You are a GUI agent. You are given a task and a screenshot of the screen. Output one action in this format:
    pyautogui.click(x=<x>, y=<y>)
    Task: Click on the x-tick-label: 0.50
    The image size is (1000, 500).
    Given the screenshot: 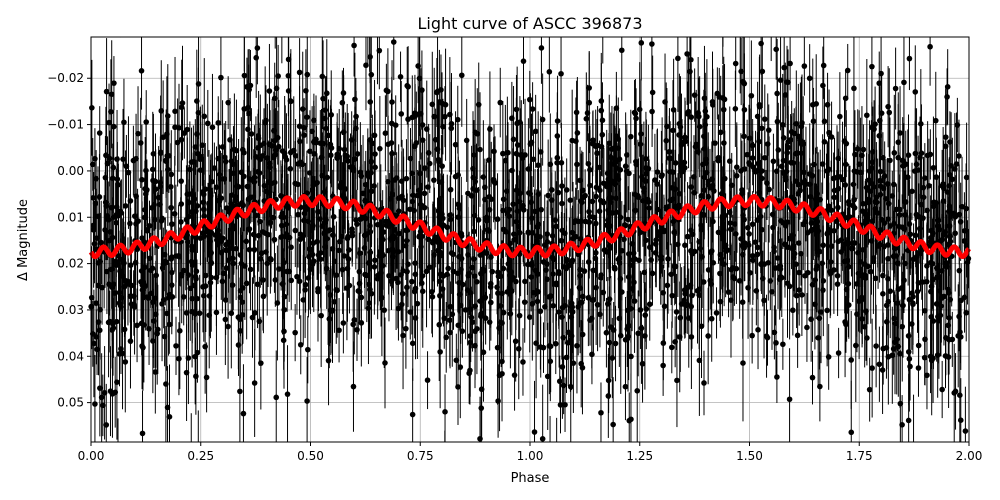 What is the action you would take?
    pyautogui.click(x=310, y=456)
    